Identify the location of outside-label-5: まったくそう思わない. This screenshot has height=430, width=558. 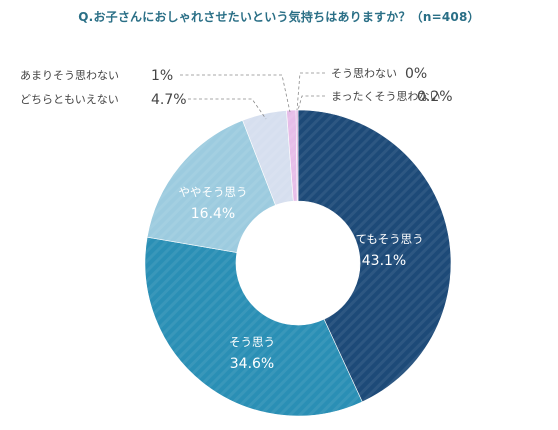
(386, 96).